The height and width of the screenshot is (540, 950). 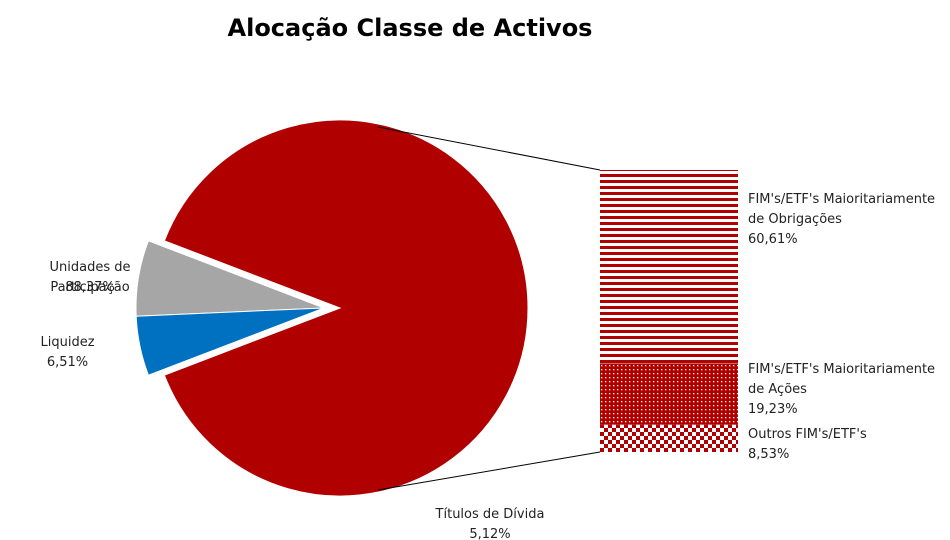 What do you see at coordinates (410, 28) in the screenshot?
I see `chart-title: Alocação Classe de Activos` at bounding box center [410, 28].